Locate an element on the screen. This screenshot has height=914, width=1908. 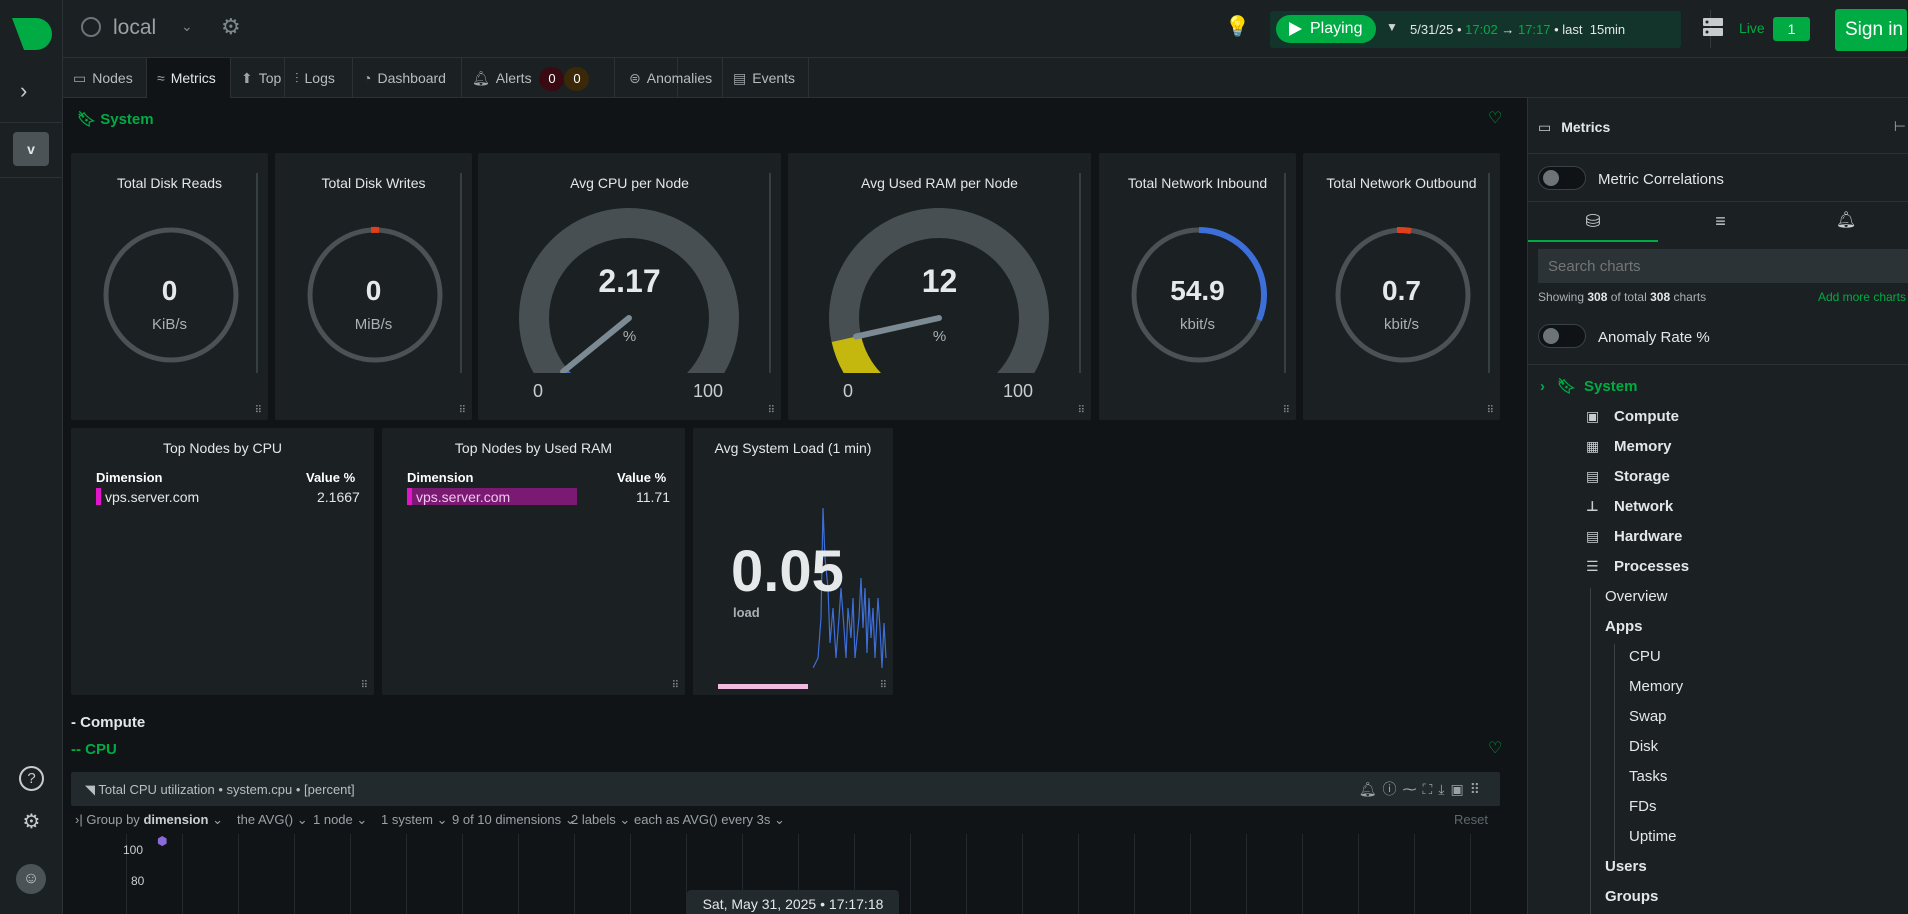
tree-system: › 🔖︎ System is located at coordinates (1589, 386).